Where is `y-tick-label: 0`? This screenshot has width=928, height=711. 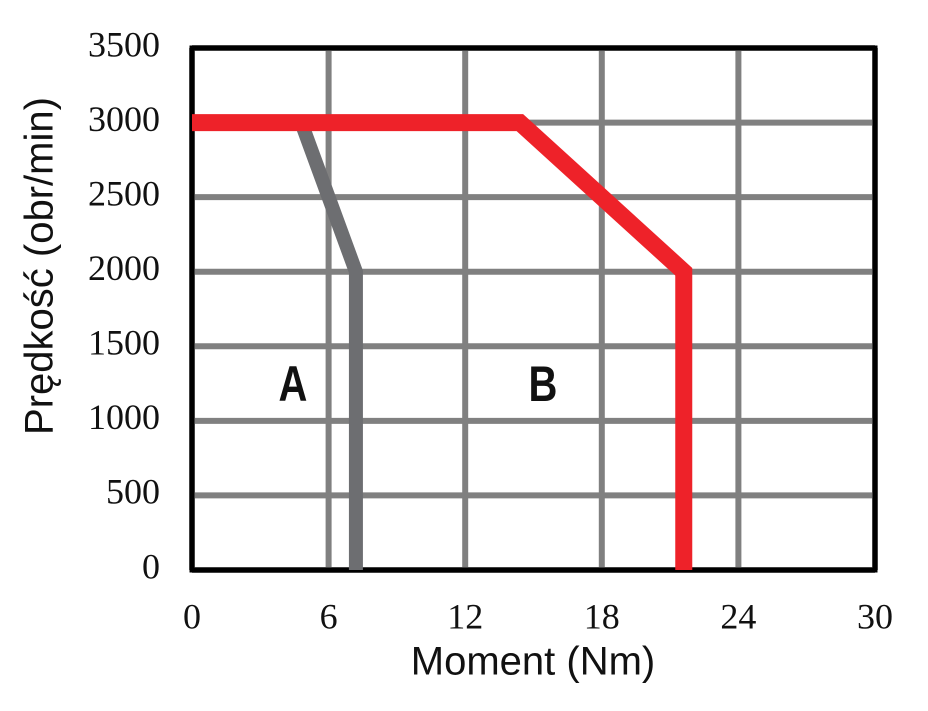 y-tick-label: 0 is located at coordinates (151, 566).